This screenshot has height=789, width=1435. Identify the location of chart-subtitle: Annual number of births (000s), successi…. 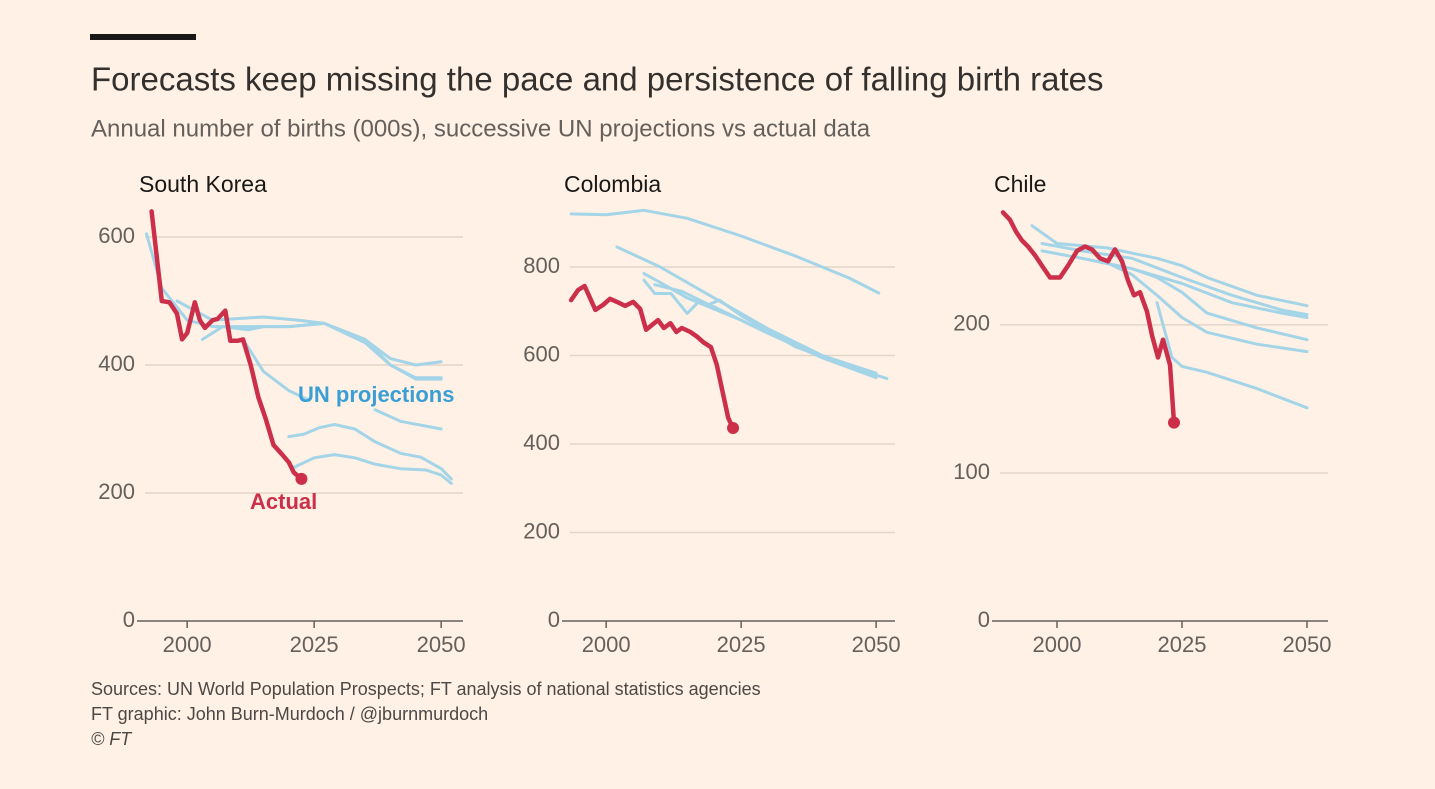
(481, 128).